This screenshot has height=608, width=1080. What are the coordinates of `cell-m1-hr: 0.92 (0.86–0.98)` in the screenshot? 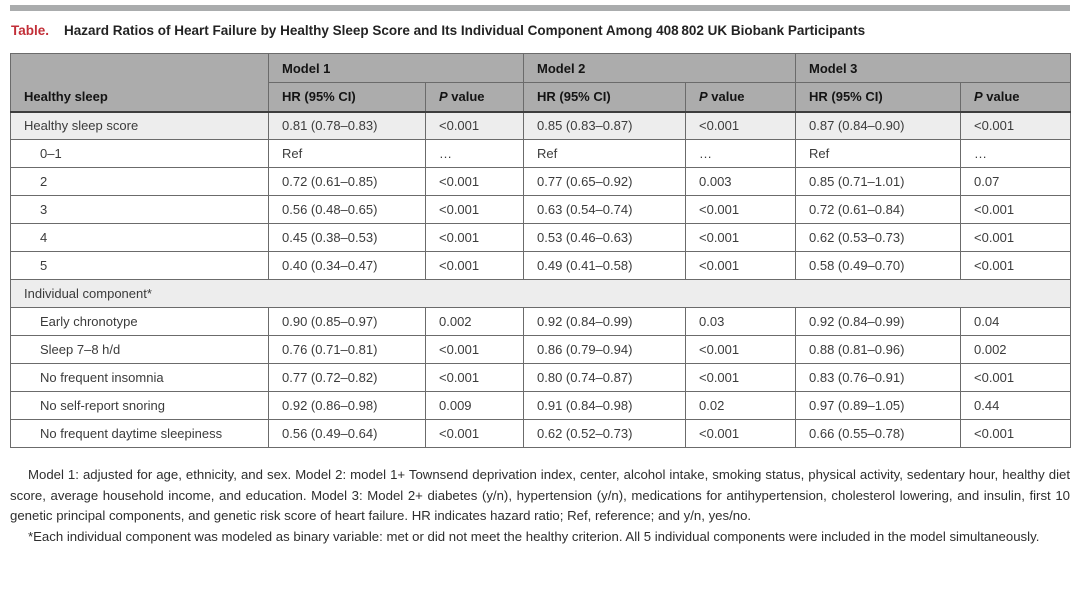 It's located at (347, 405).